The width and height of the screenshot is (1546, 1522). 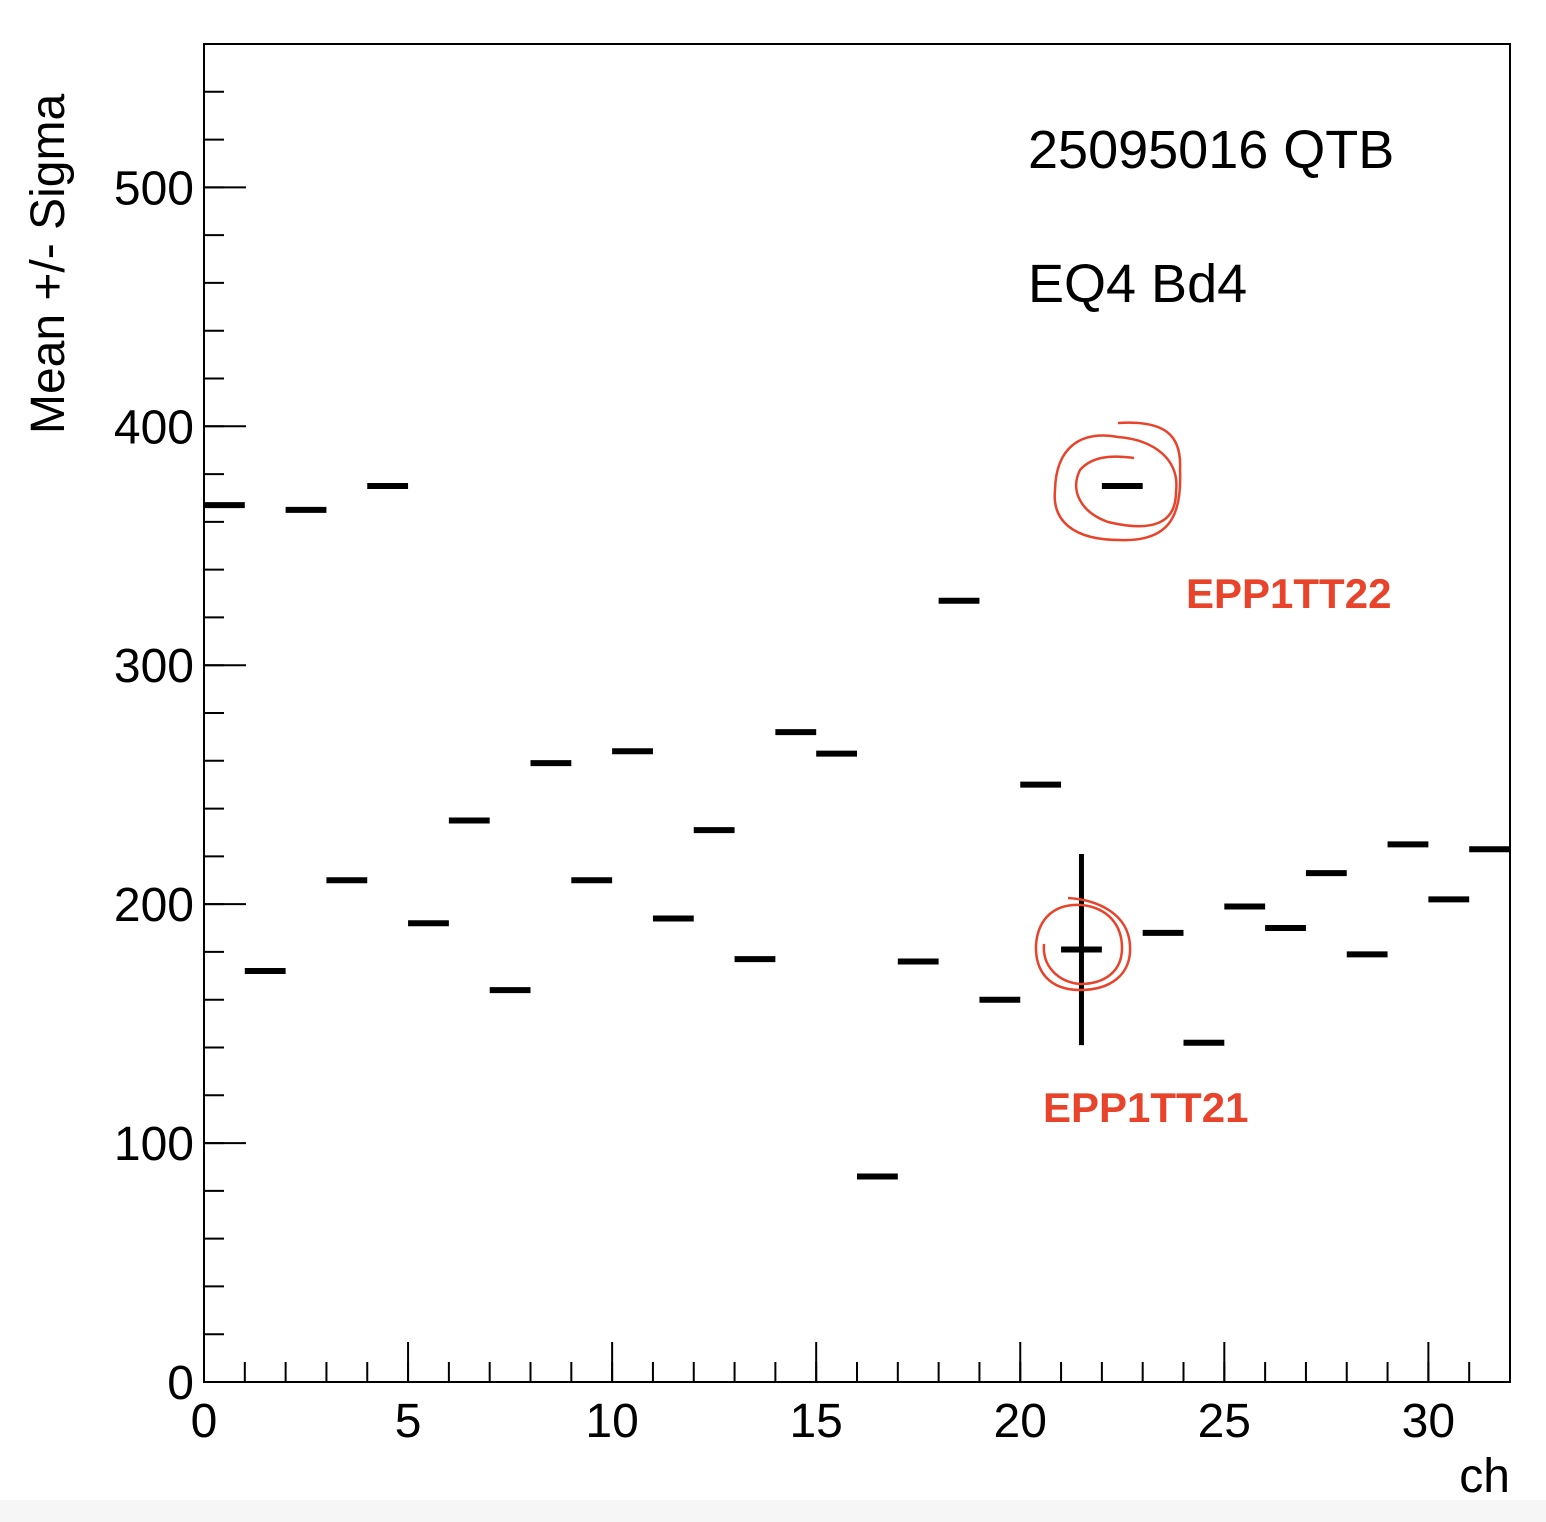 I want to click on highlight-label-epp1tt21: EPP1TT21, so click(x=1145, y=1107).